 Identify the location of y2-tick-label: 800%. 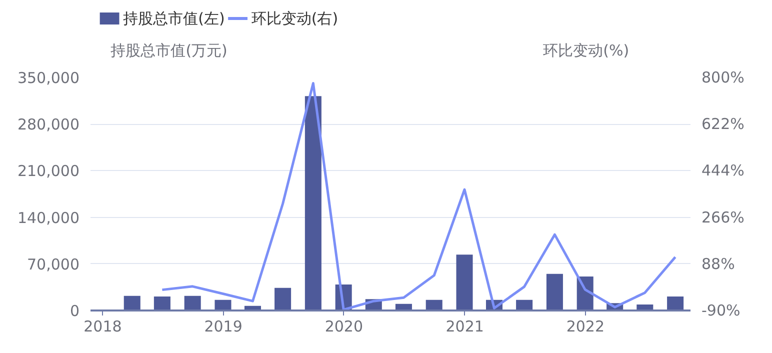
(723, 77).